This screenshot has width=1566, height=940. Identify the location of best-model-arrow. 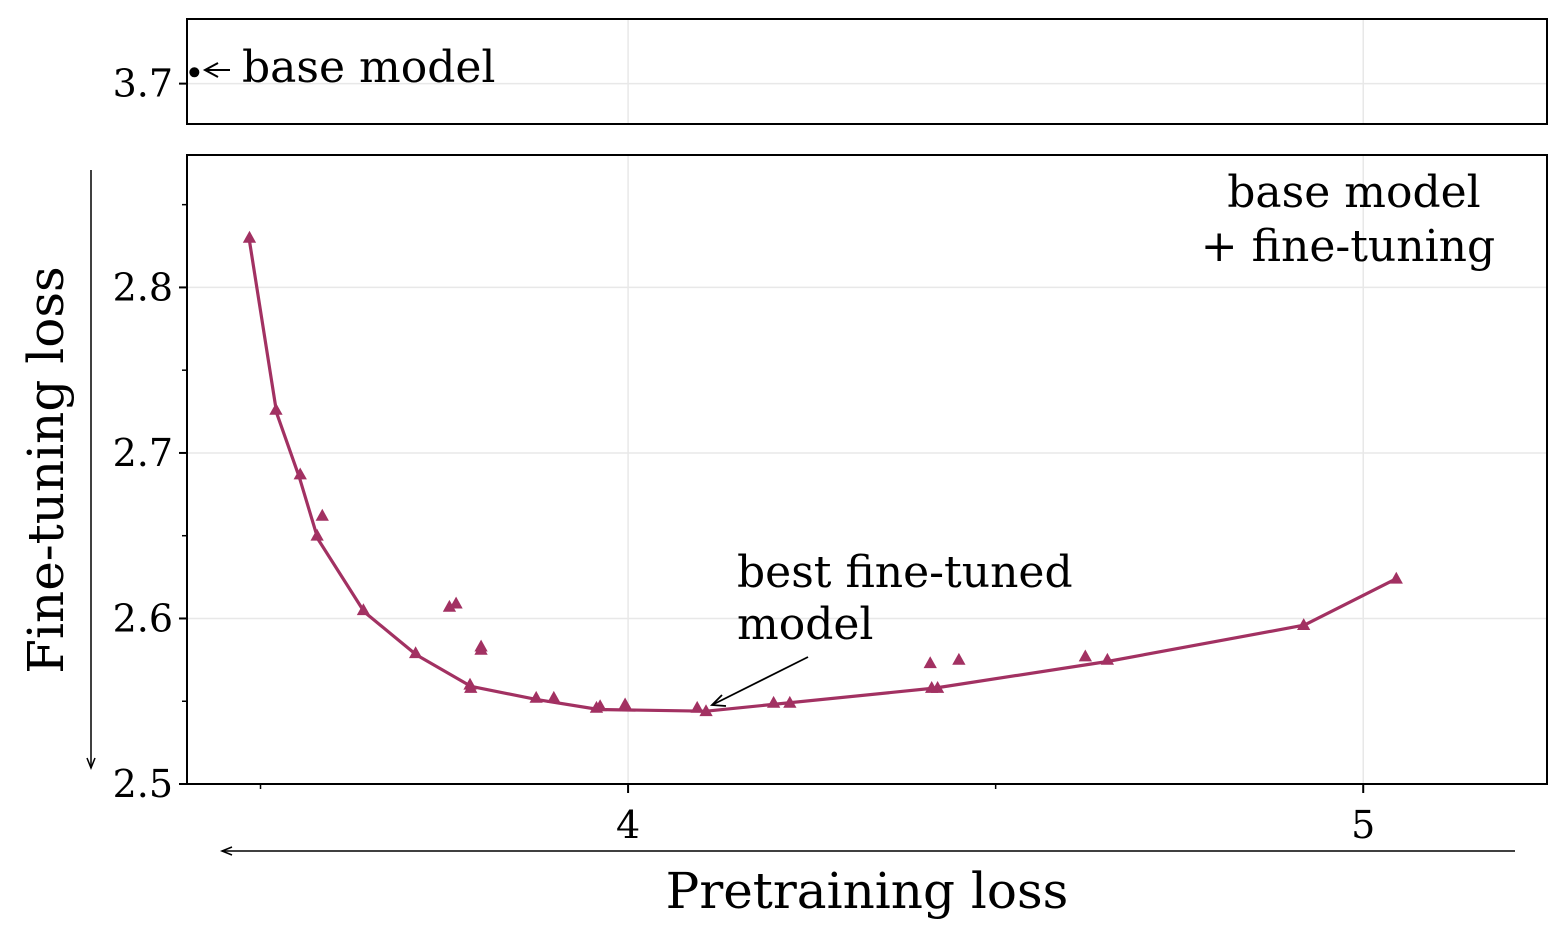
(760, 681).